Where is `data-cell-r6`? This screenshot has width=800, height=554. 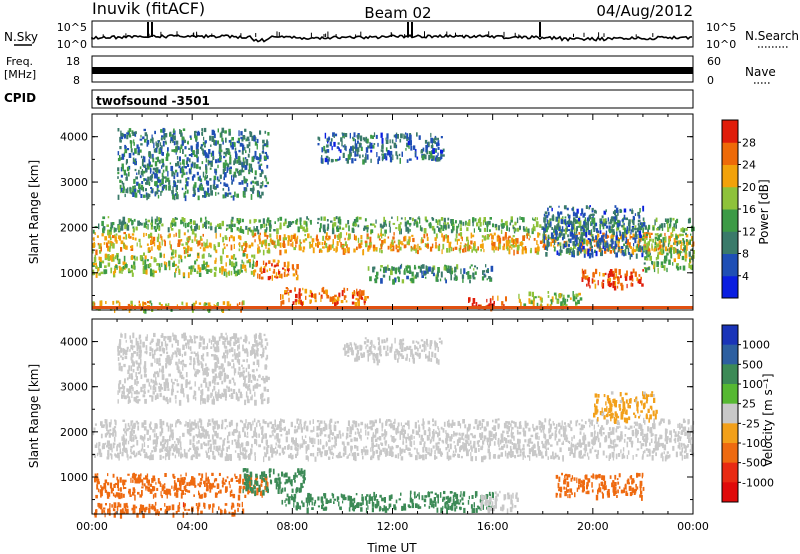
data-cell-r6 is located at coordinates (502, 303).